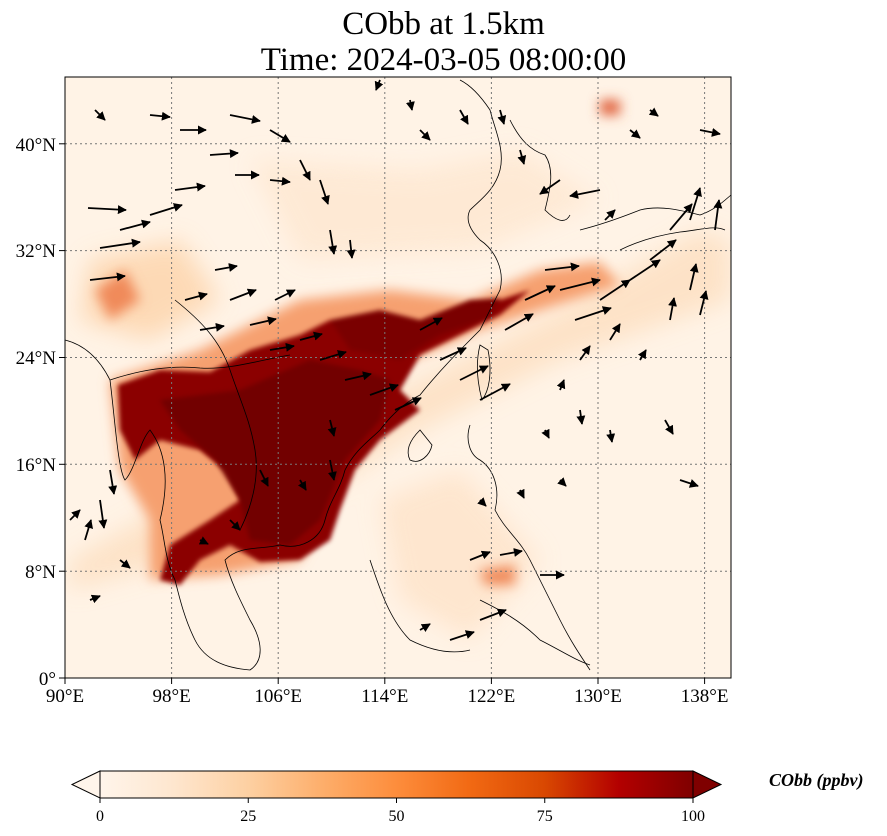  What do you see at coordinates (705, 696) in the screenshot?
I see `x-tick-label: 138°E` at bounding box center [705, 696].